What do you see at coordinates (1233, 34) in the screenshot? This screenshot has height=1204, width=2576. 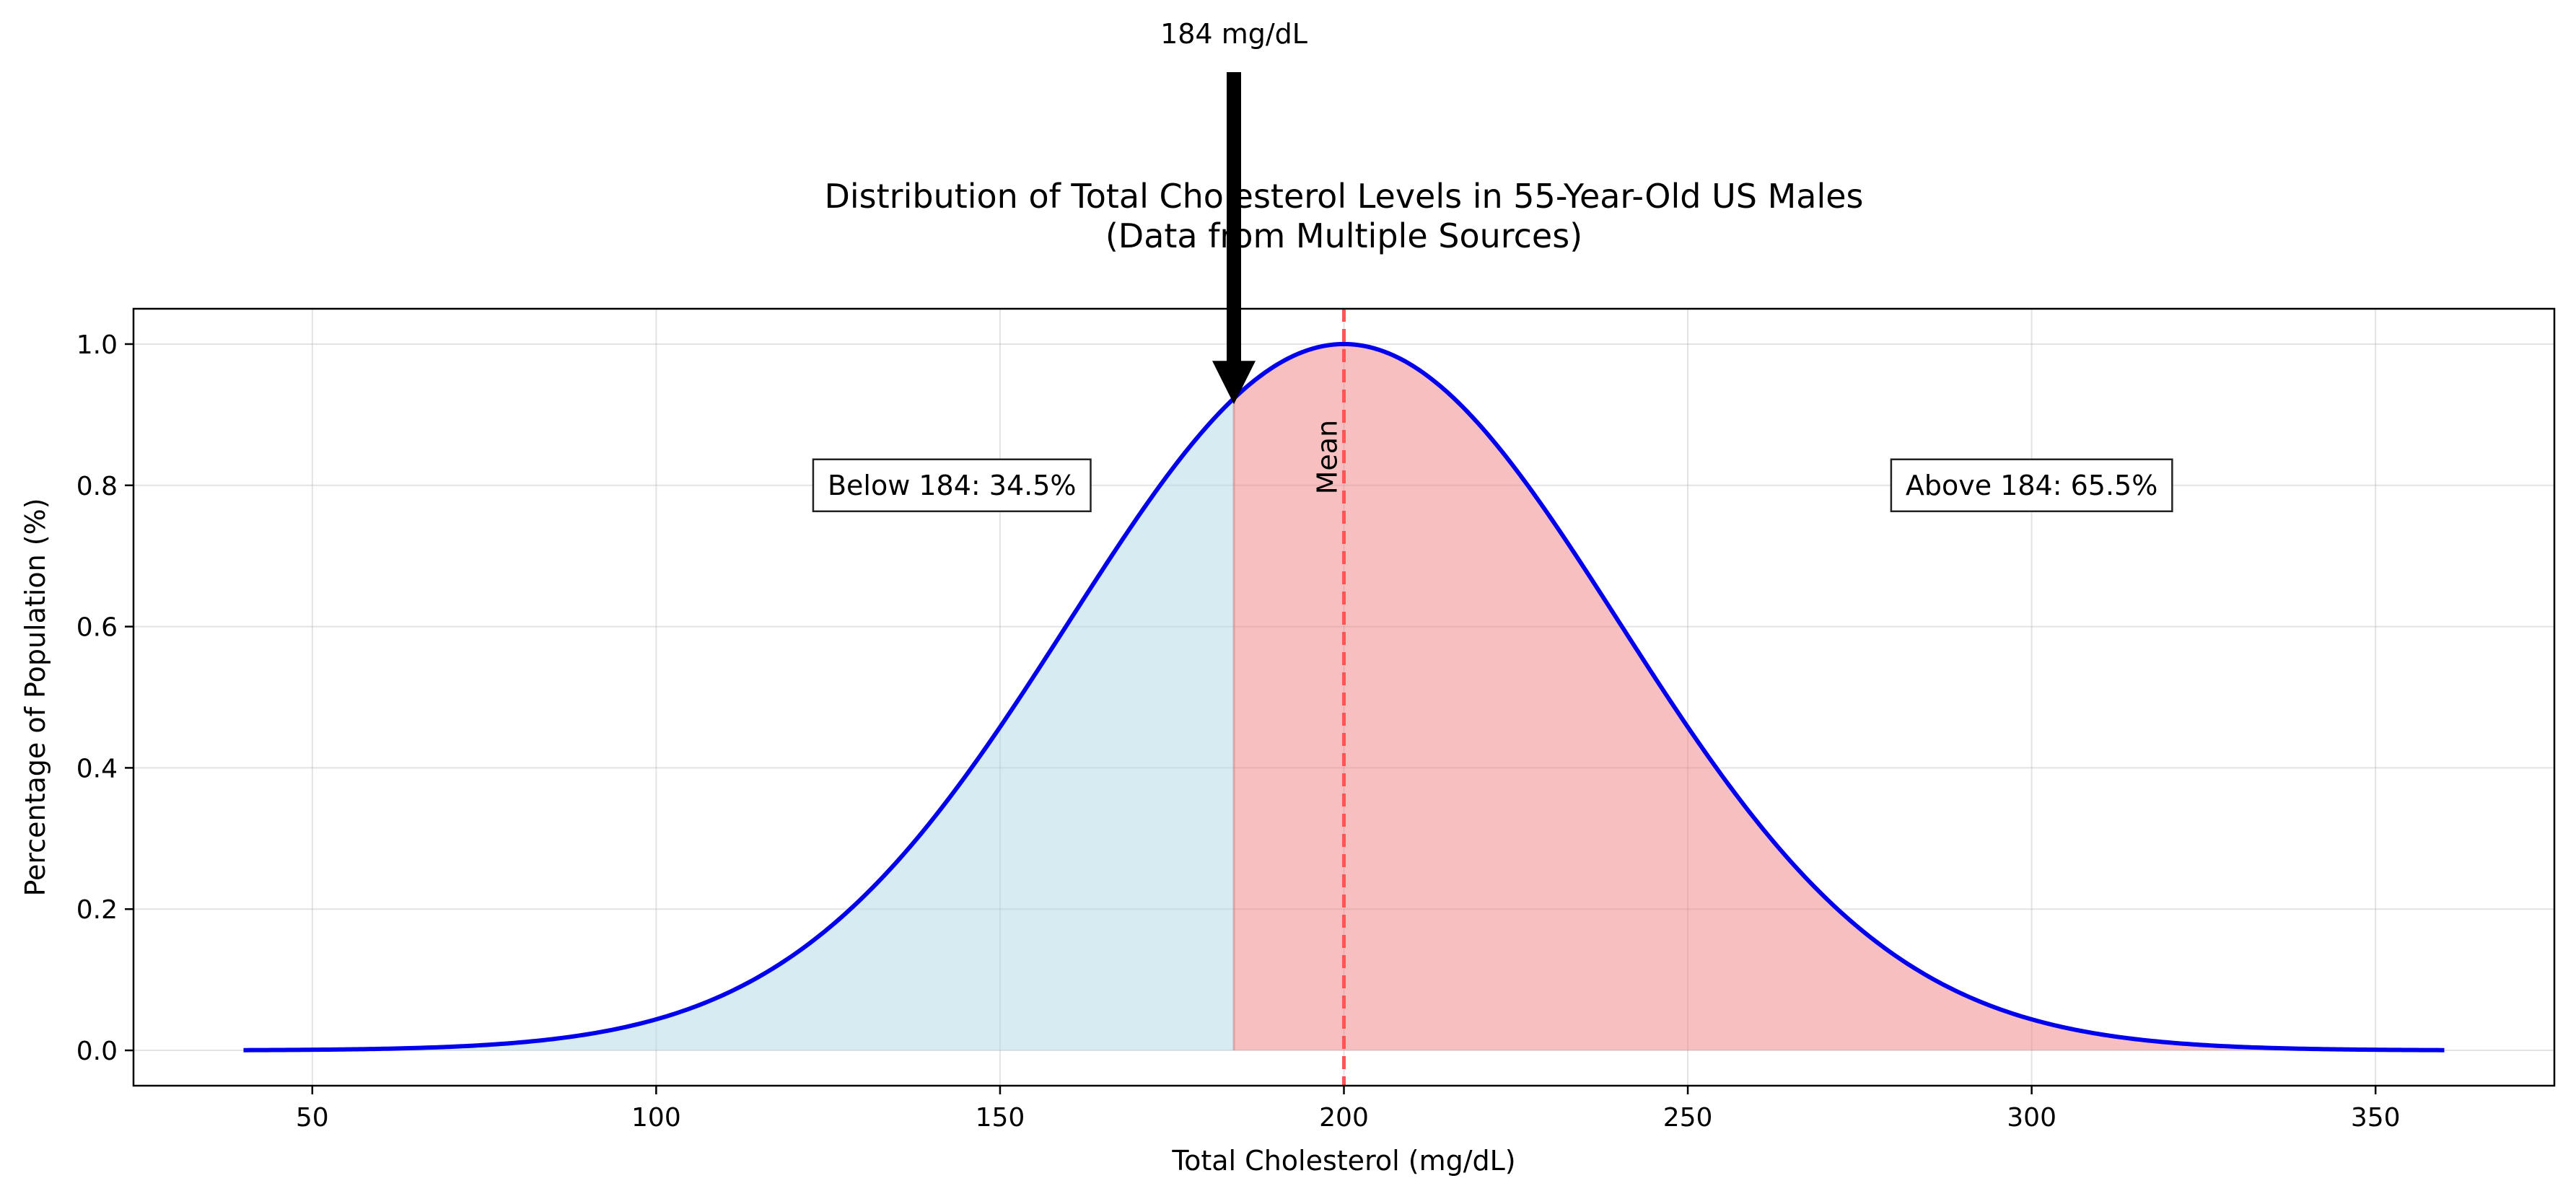 I see `threshold-label: 184 mg/dL` at bounding box center [1233, 34].